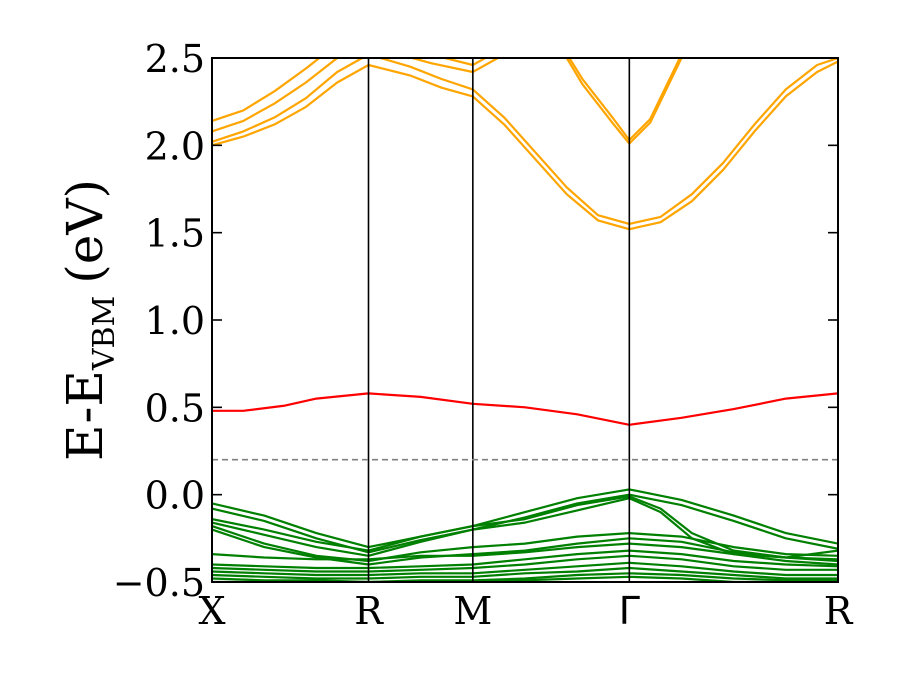 Image resolution: width=897 pixels, height=678 pixels. Describe the element at coordinates (175, 234) in the screenshot. I see `y-tick-label: 1.5` at that location.